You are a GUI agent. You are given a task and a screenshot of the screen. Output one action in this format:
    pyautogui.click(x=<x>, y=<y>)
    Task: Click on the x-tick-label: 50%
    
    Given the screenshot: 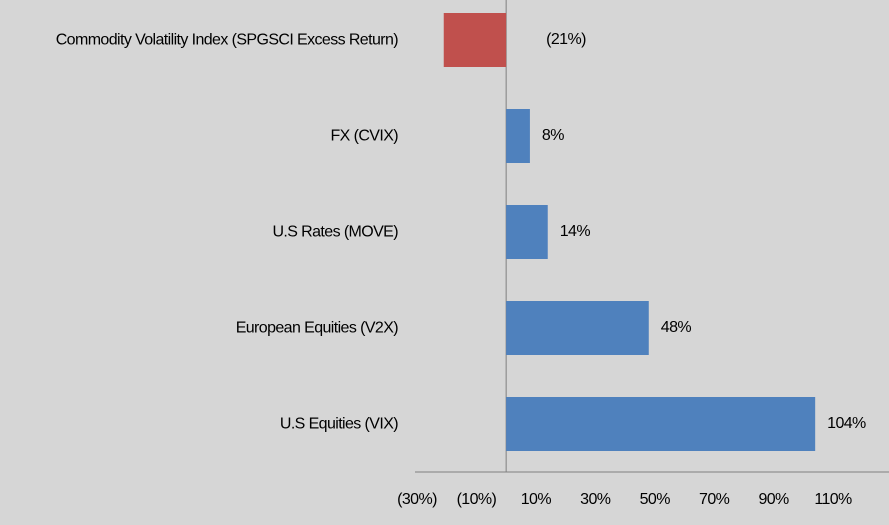 What is the action you would take?
    pyautogui.click(x=655, y=499)
    